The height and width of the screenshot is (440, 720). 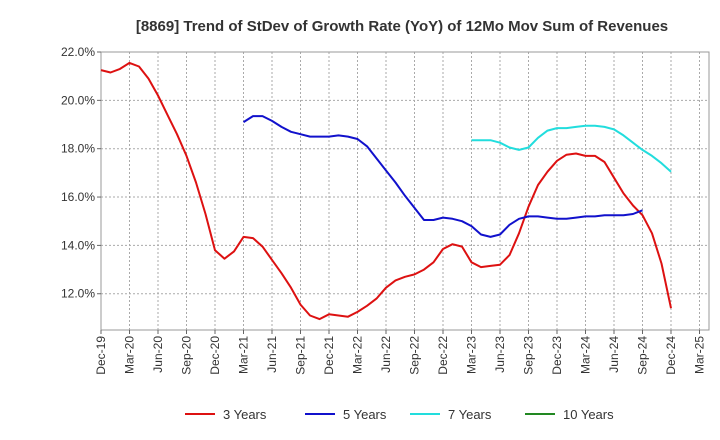 What do you see at coordinates (386, 354) in the screenshot?
I see `x-tick-label: Jun-22` at bounding box center [386, 354].